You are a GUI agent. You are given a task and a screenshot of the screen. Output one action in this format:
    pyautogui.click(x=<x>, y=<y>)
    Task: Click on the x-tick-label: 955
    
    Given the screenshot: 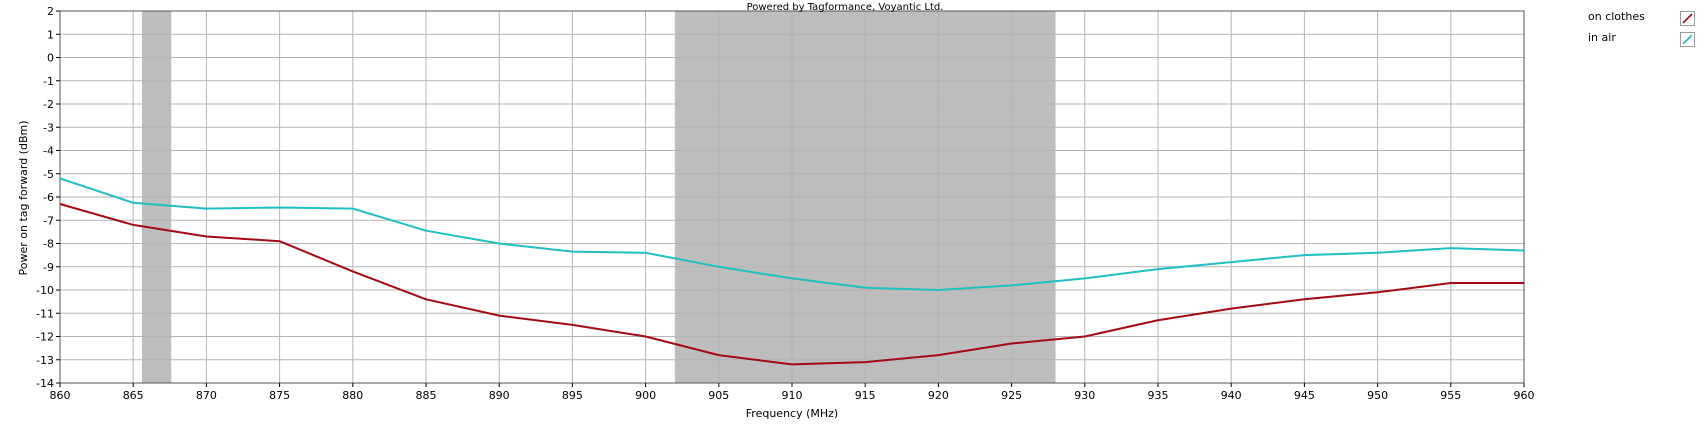 What is the action you would take?
    pyautogui.click(x=1450, y=395)
    